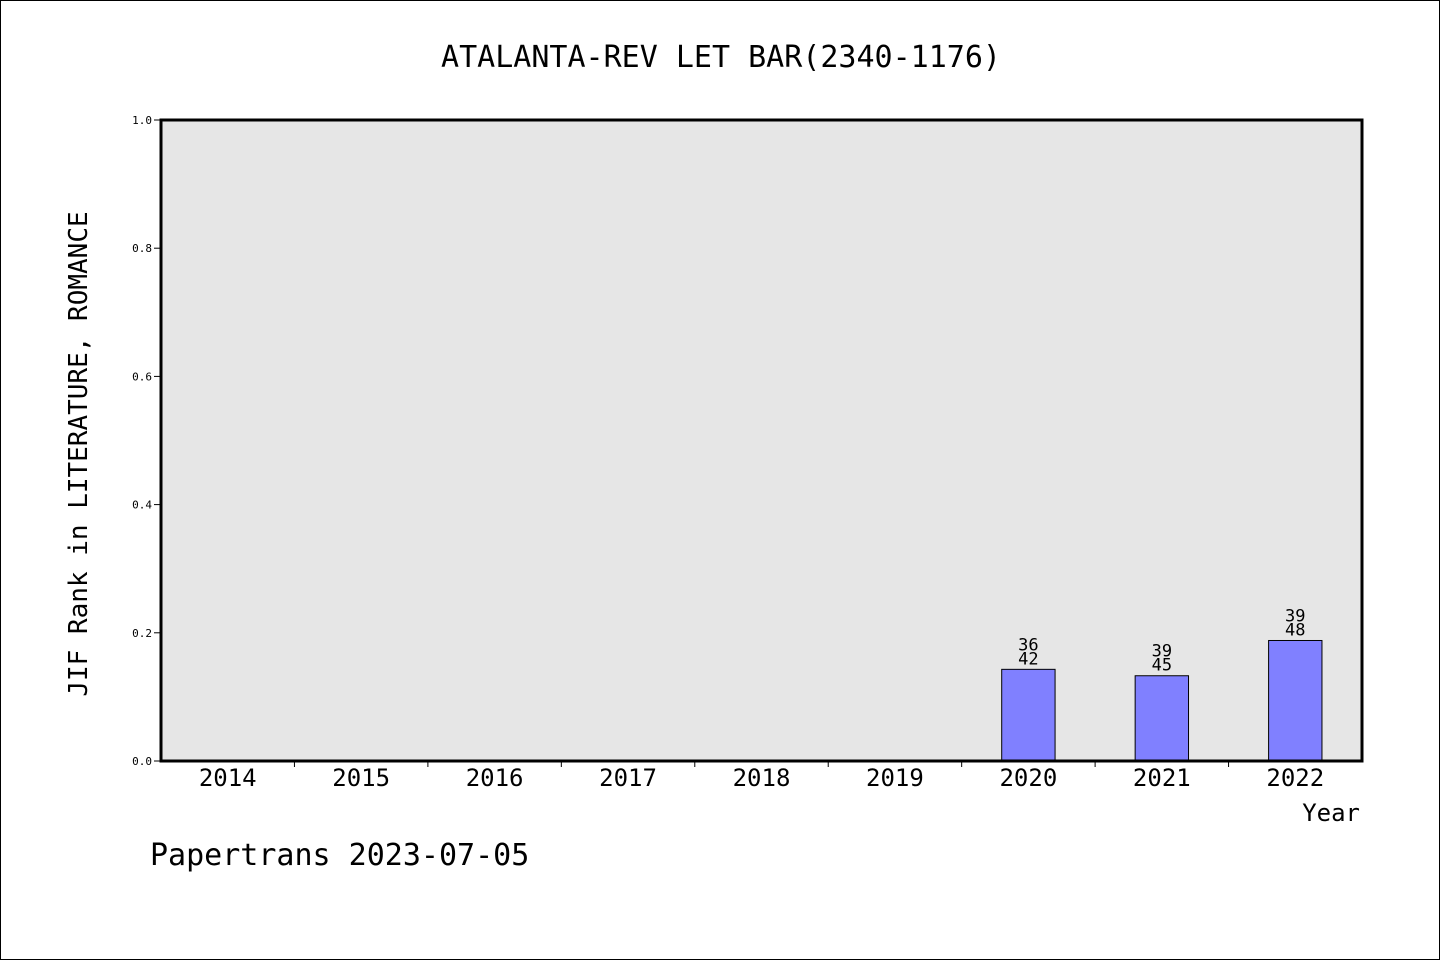 The height and width of the screenshot is (964, 1440). Describe the element at coordinates (142, 376) in the screenshot. I see `y-tick-label: 0.6` at that location.